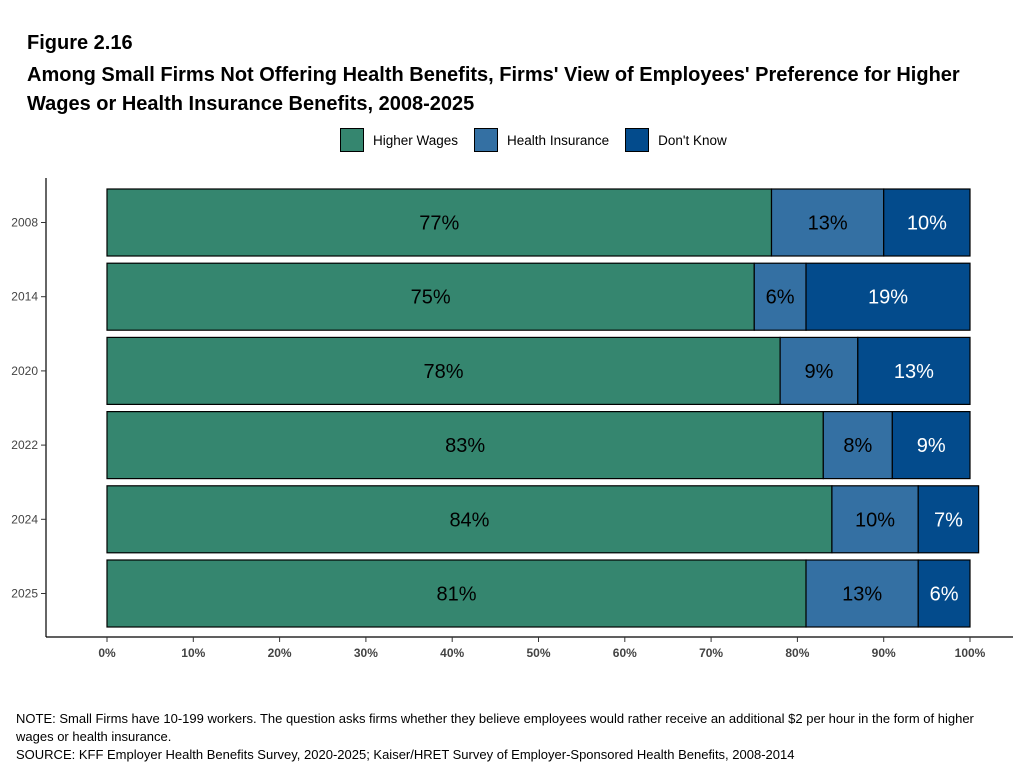  Describe the element at coordinates (711, 653) in the screenshot. I see `x-tick-label: 70%` at that location.